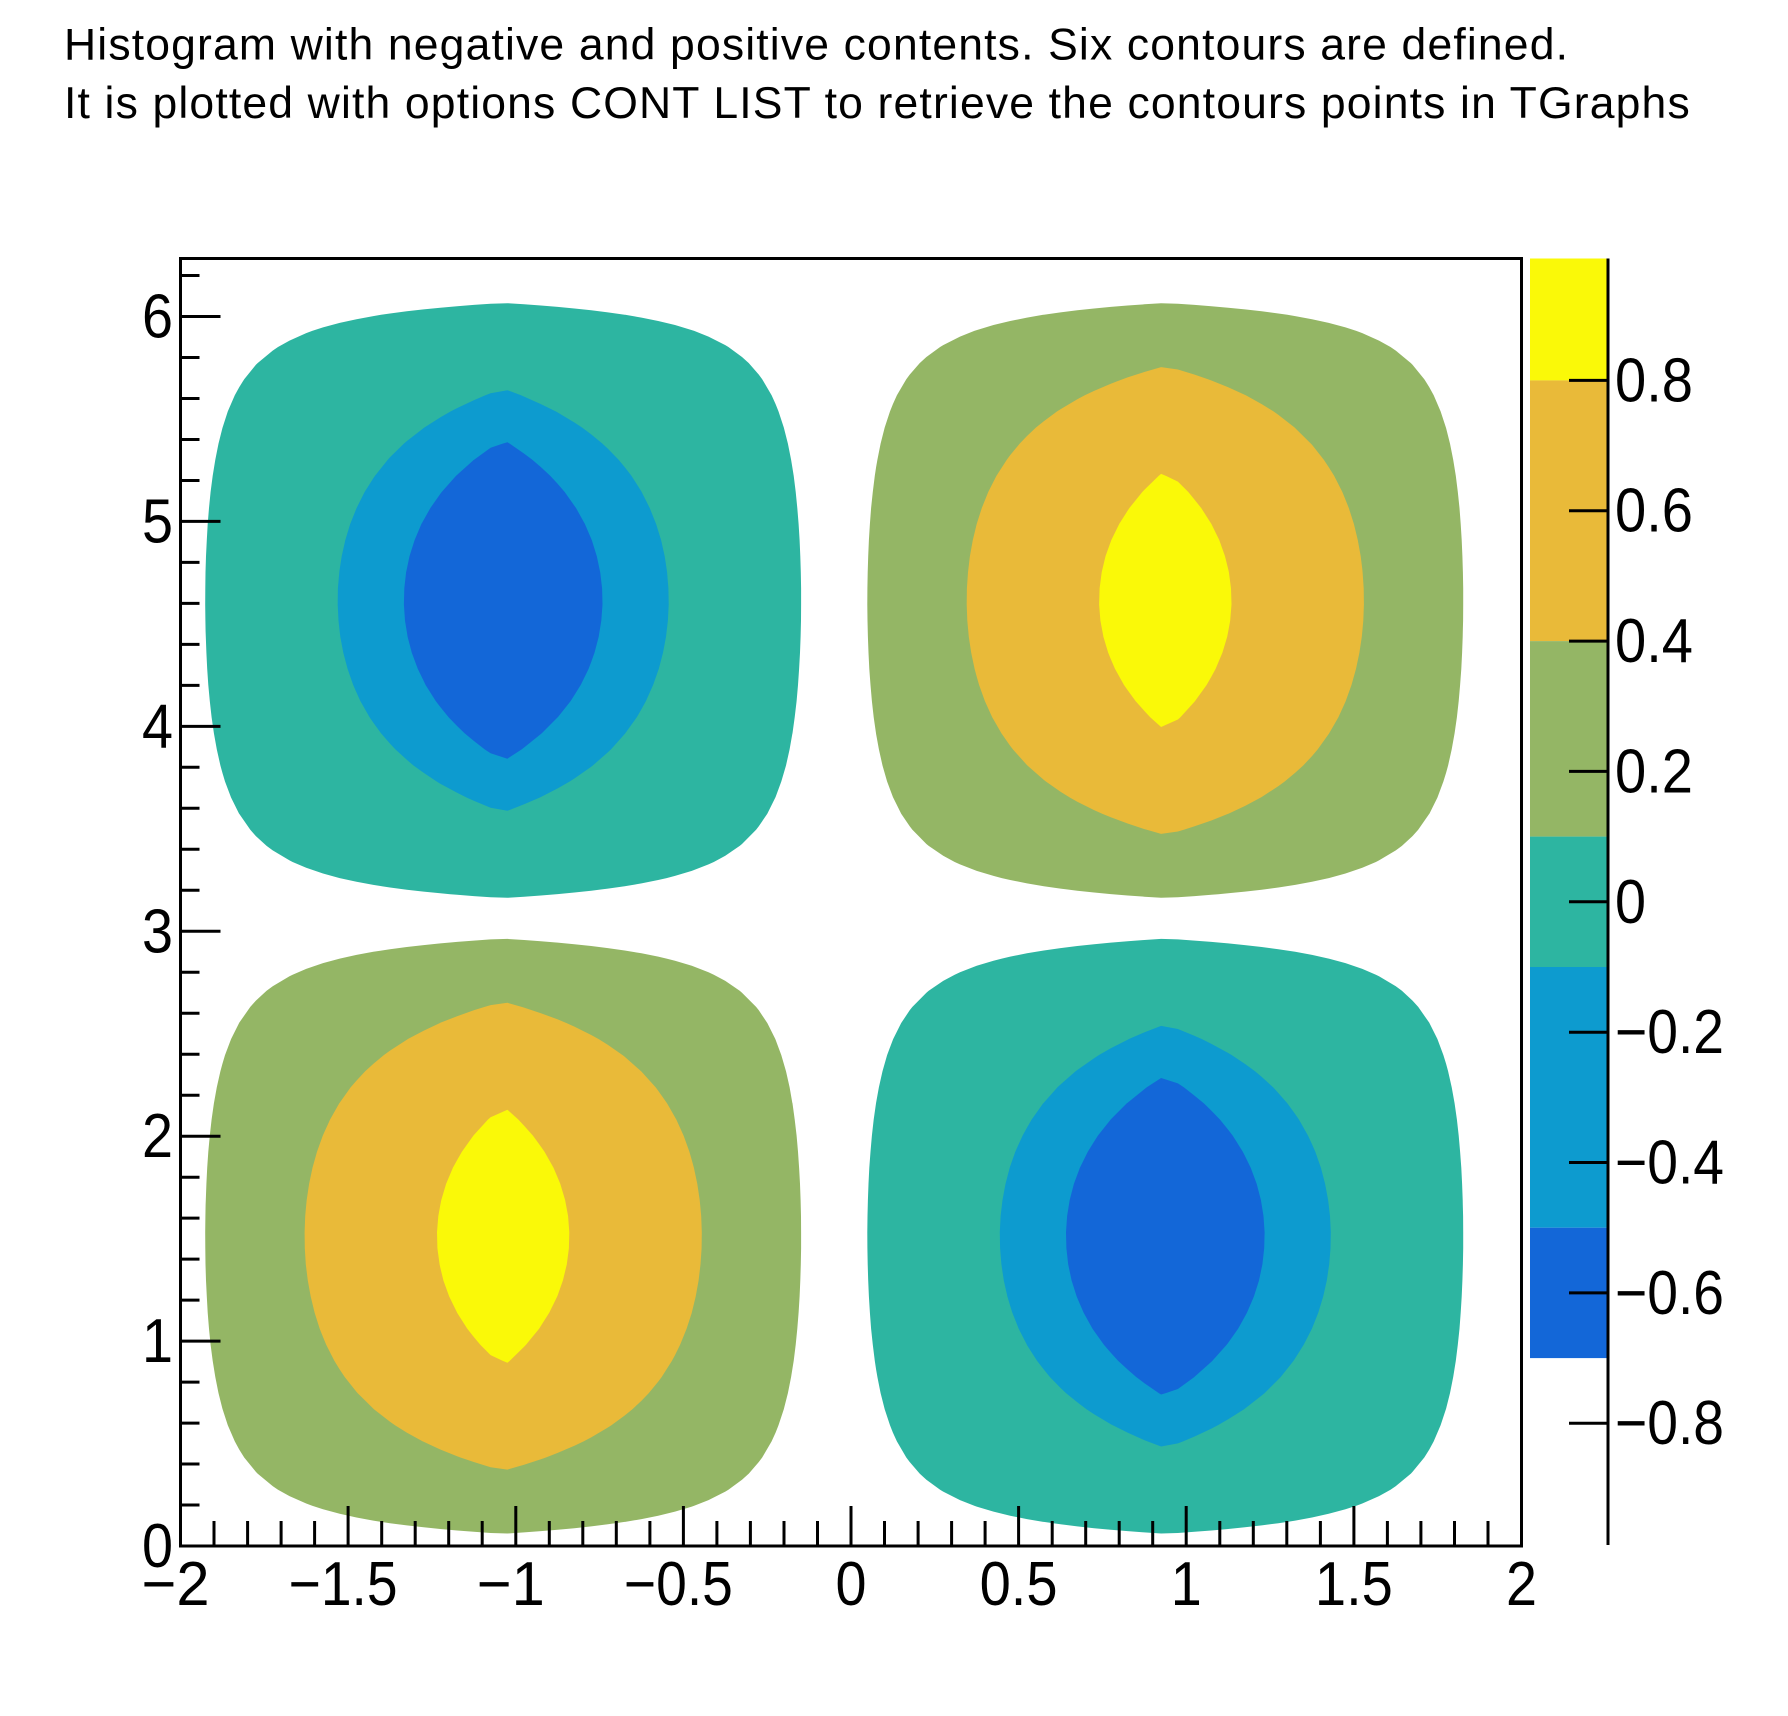 The height and width of the screenshot is (1716, 1788). I want to click on svg-text: 4, so click(157, 726).